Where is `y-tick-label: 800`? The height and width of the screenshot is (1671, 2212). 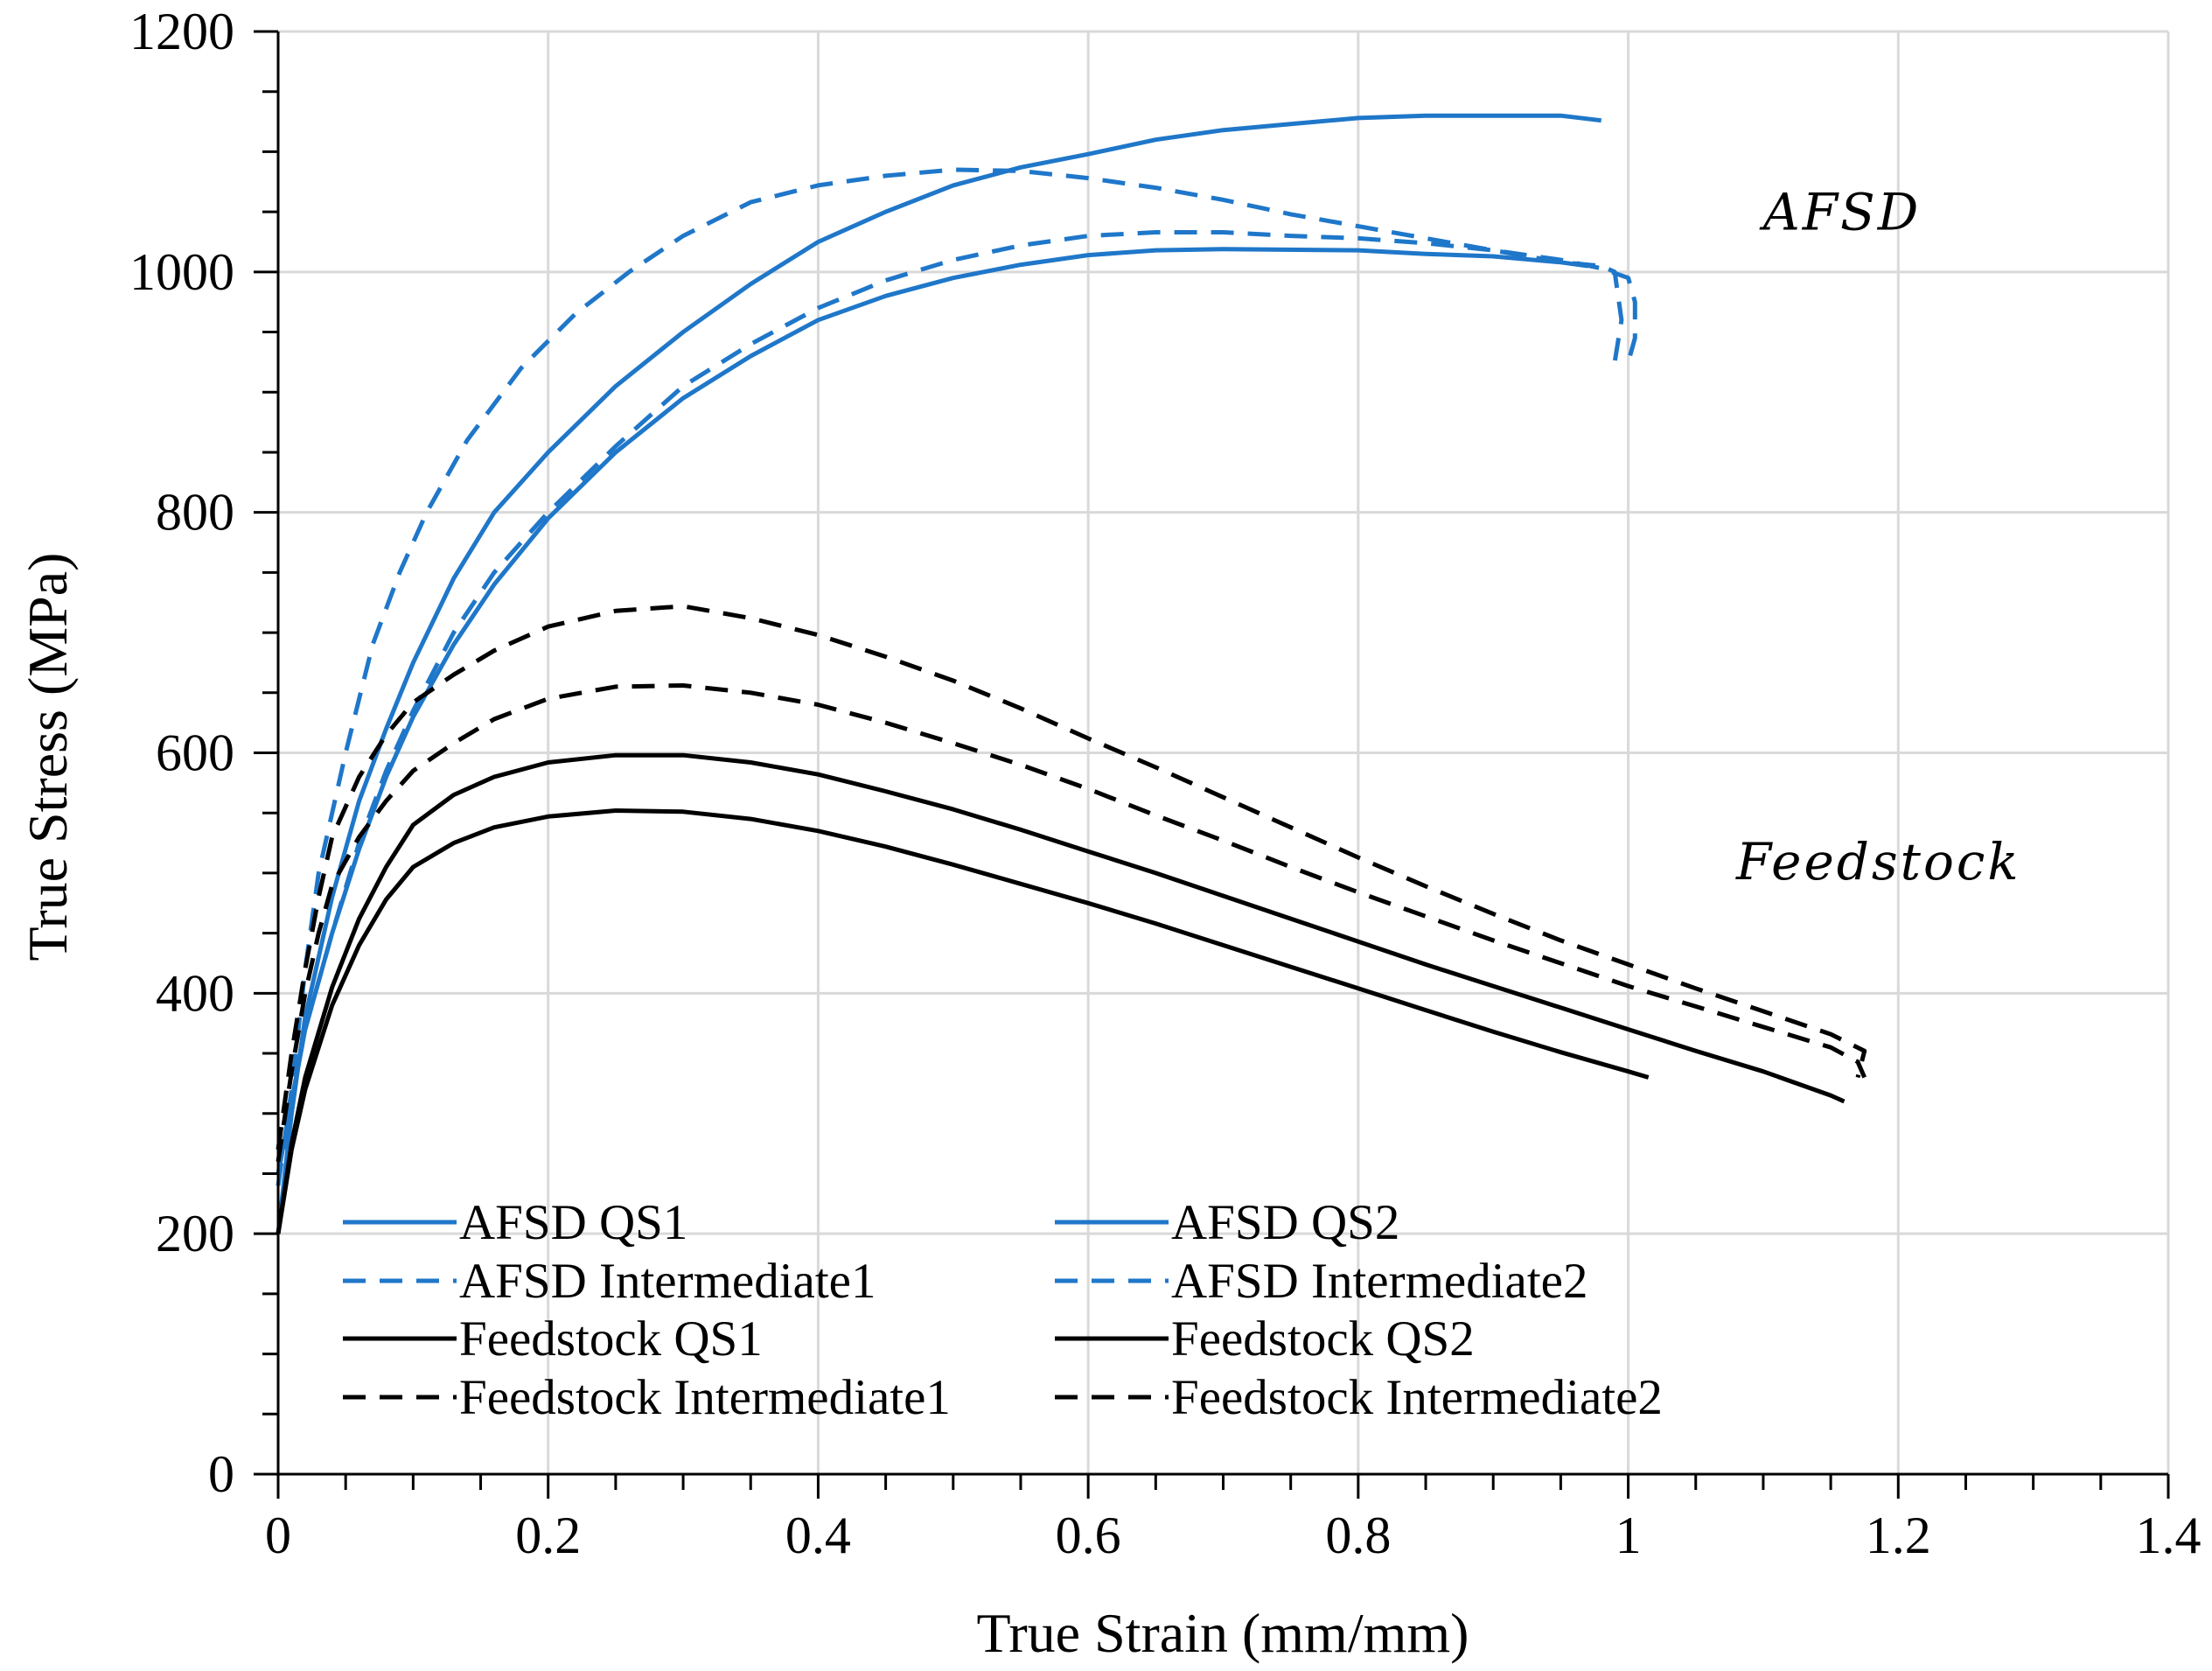
y-tick-label: 800 is located at coordinates (195, 513).